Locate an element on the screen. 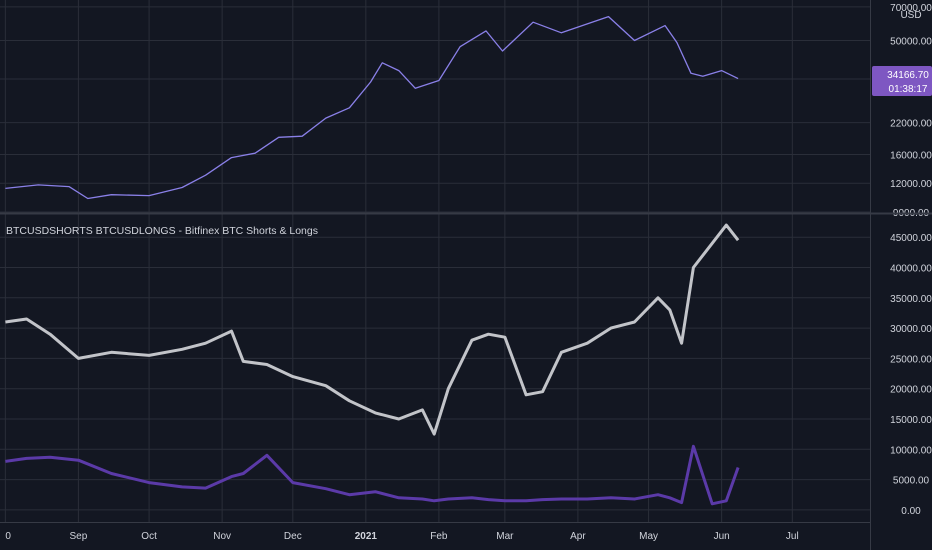 The width and height of the screenshot is (932, 550). value-tick-label: 5000.00 is located at coordinates (911, 481).